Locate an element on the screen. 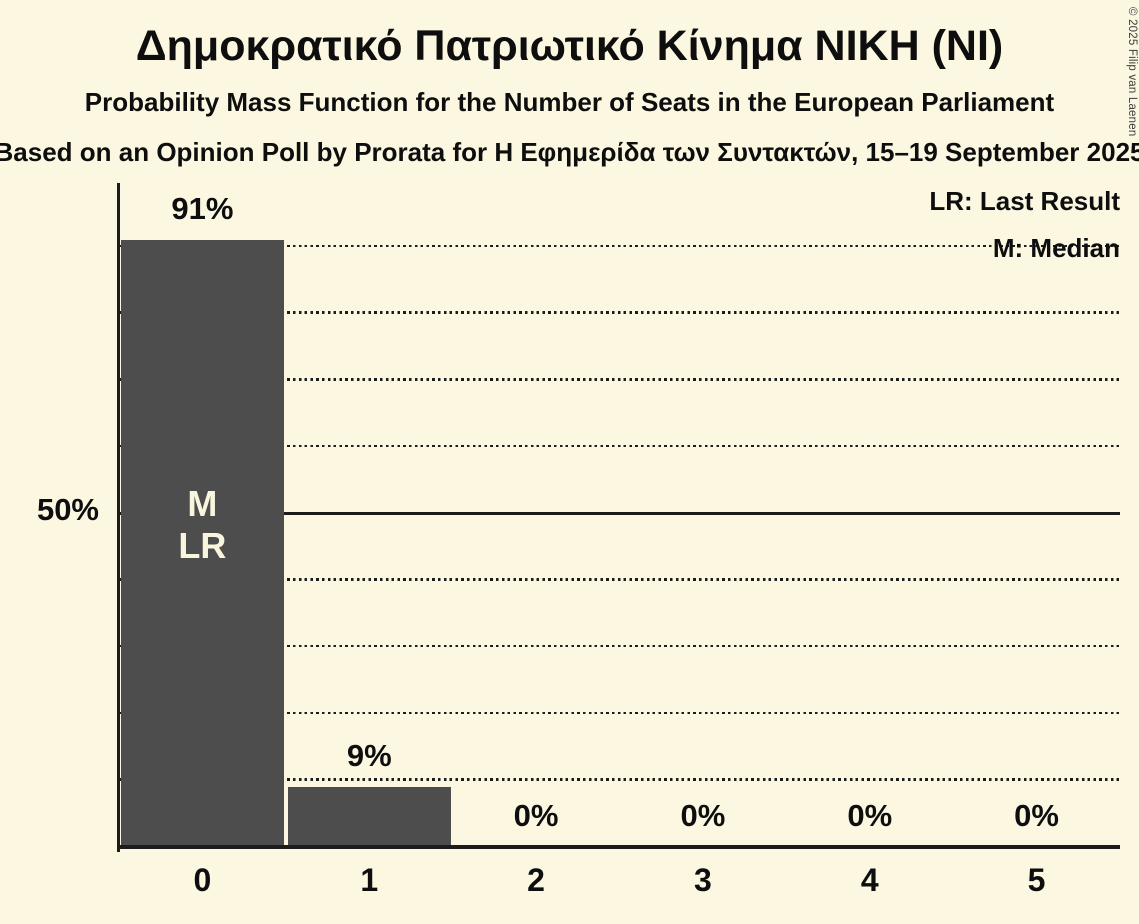 This screenshot has height=924, width=1139. chart-title: Δημοκρατικό Πατριωτικό Κίνημα ΝΙΚΗ (ΝΙ) is located at coordinates (569, 46).